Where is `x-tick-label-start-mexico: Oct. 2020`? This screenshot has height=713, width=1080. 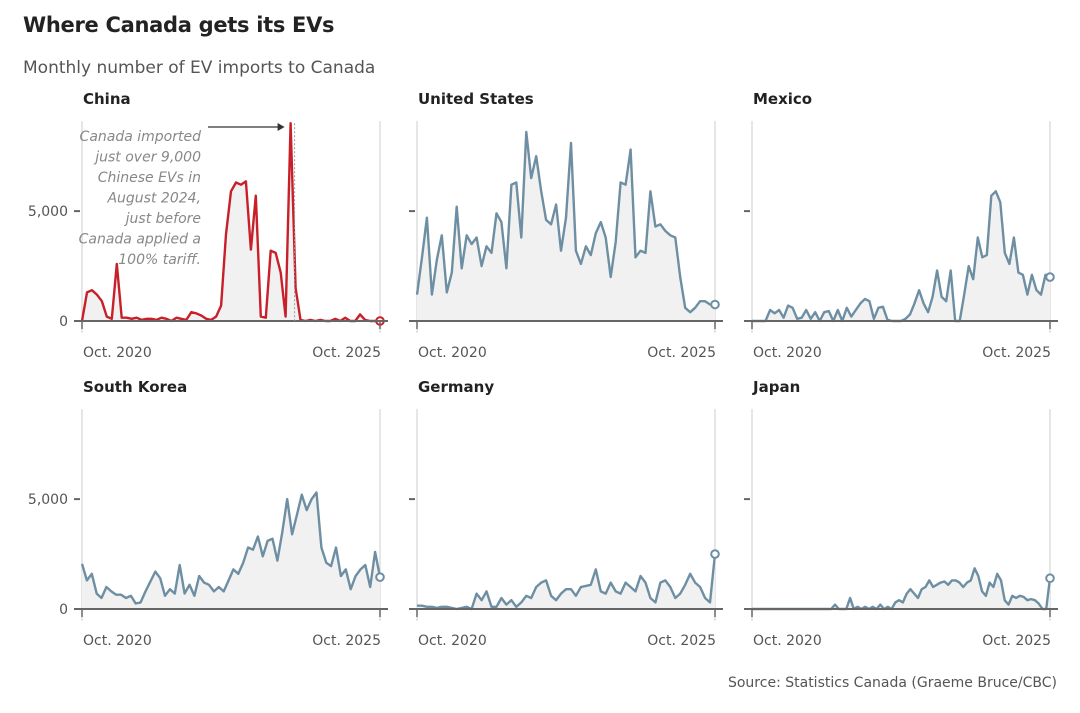 x-tick-label-start-mexico: Oct. 2020 is located at coordinates (787, 353).